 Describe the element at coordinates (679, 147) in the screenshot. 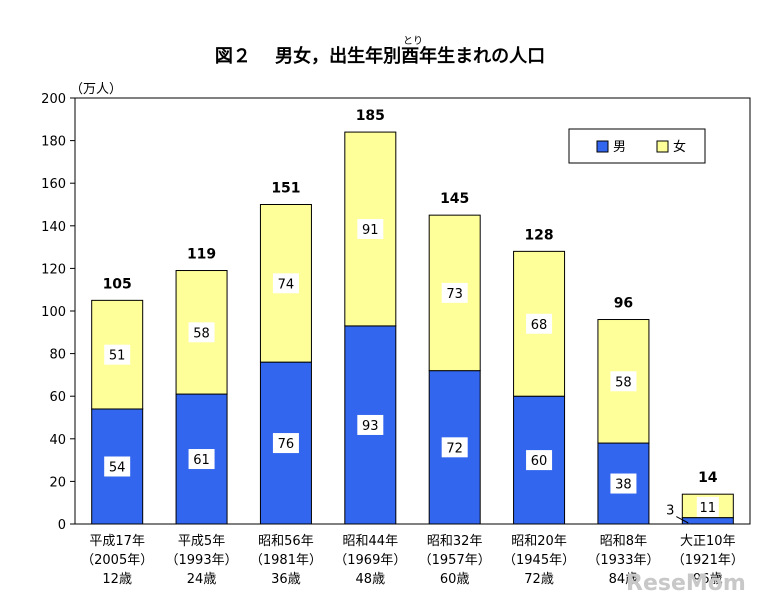

I see `legend-label-female: 女` at that location.